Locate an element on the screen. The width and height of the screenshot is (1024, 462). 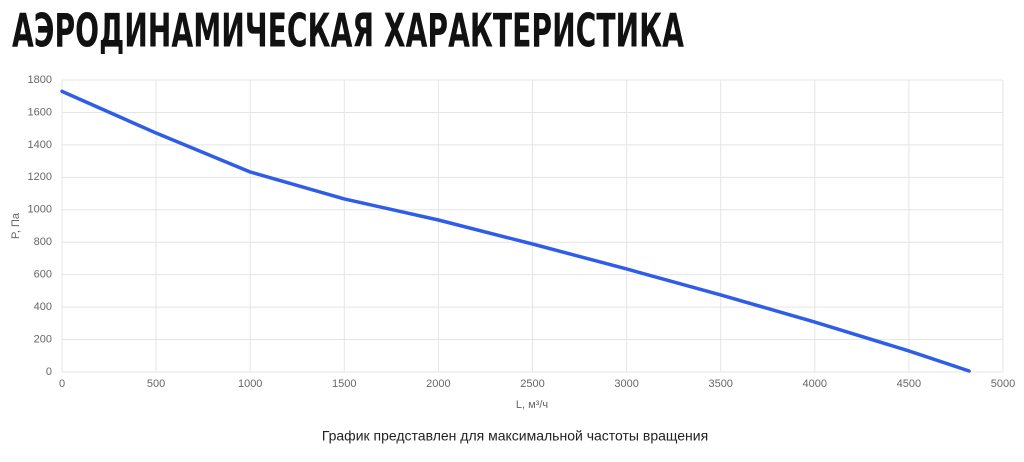
x-tick-label: 4500 is located at coordinates (909, 384).